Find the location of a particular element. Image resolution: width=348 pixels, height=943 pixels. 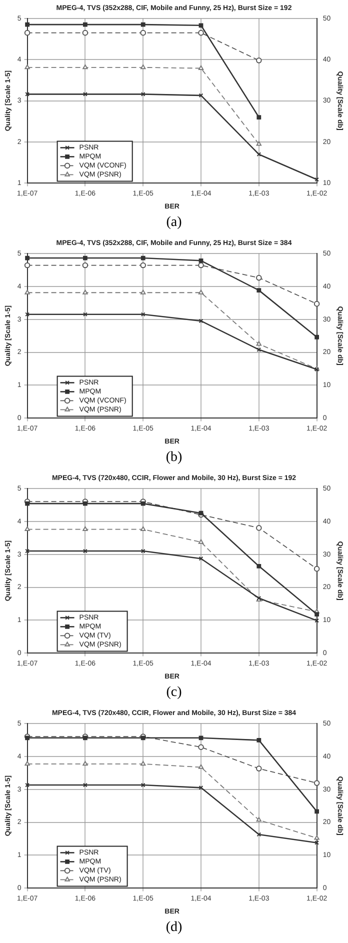

text: (d) is located at coordinates (174, 928).